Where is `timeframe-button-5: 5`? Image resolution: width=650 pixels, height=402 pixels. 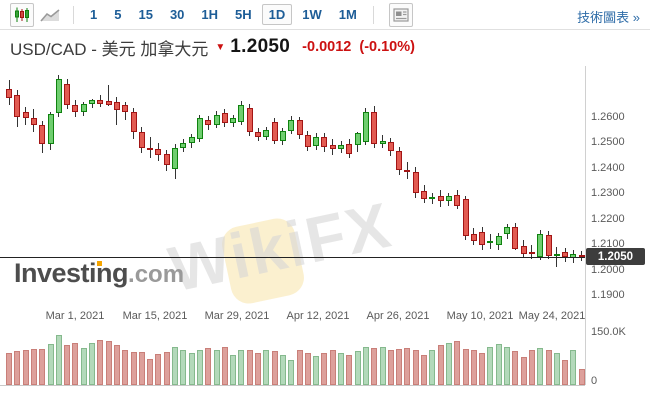
timeframe-button-5: 5 is located at coordinates (117, 14).